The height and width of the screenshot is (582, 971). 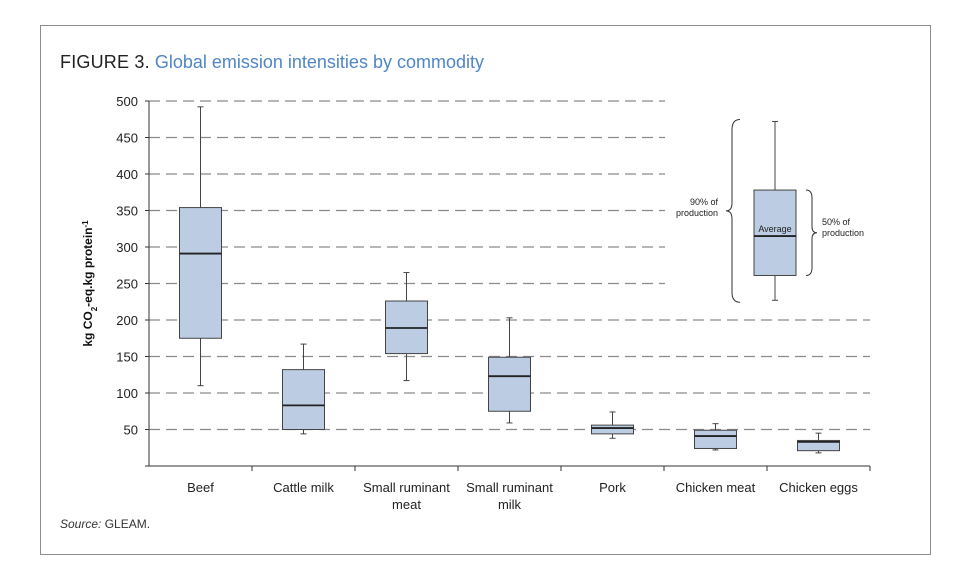 I want to click on legend-50-label: 50% of production, so click(x=843, y=227).